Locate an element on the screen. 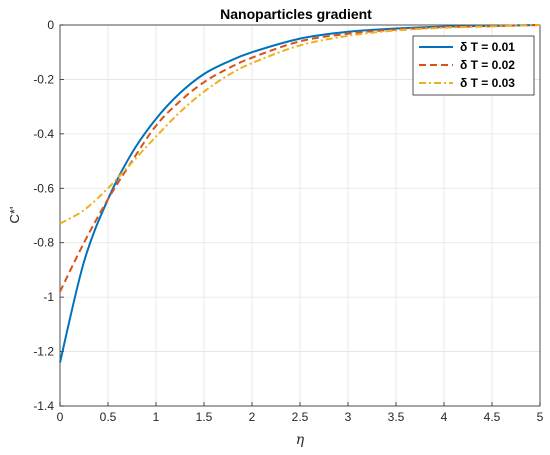  x-tick-label: 5 is located at coordinates (540, 417).